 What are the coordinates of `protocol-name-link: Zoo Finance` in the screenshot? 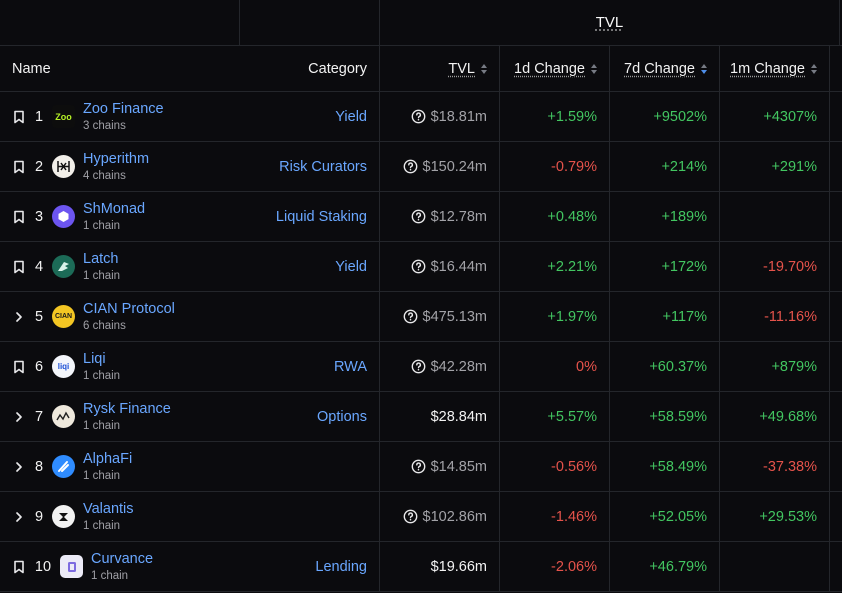 It's located at (123, 108).